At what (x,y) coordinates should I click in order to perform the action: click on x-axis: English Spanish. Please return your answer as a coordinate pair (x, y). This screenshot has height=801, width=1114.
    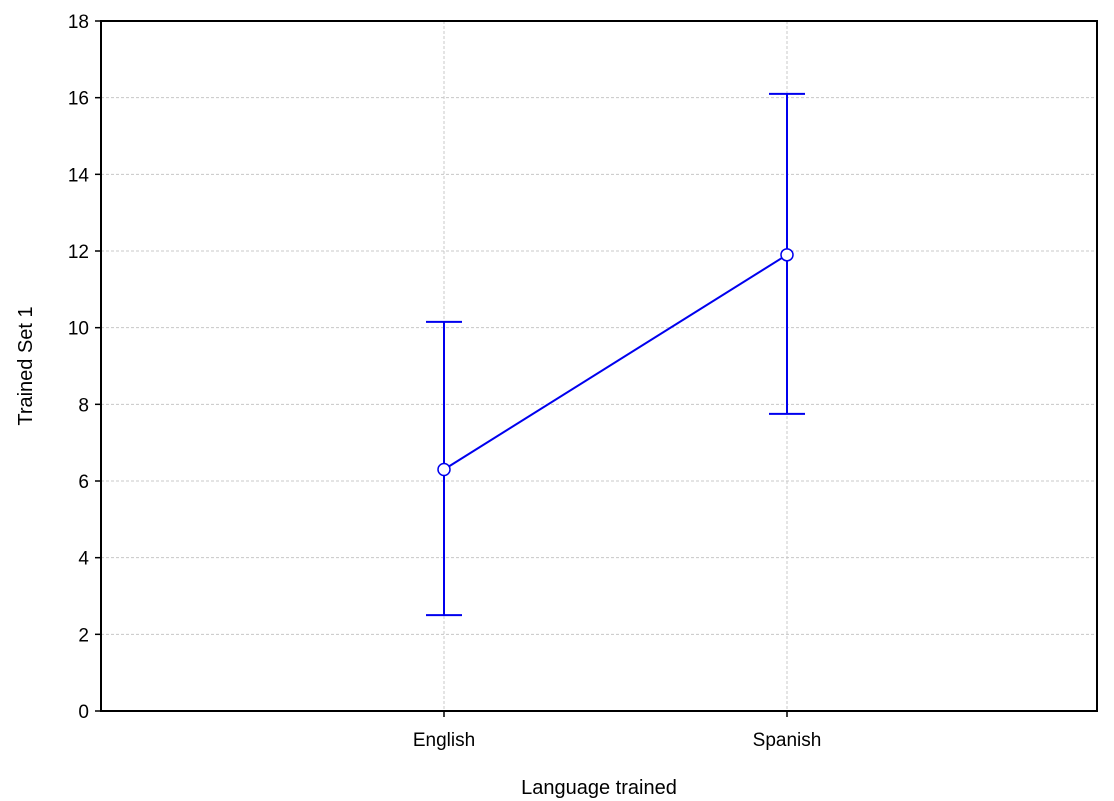
    Looking at the image, I should click on (617, 731).